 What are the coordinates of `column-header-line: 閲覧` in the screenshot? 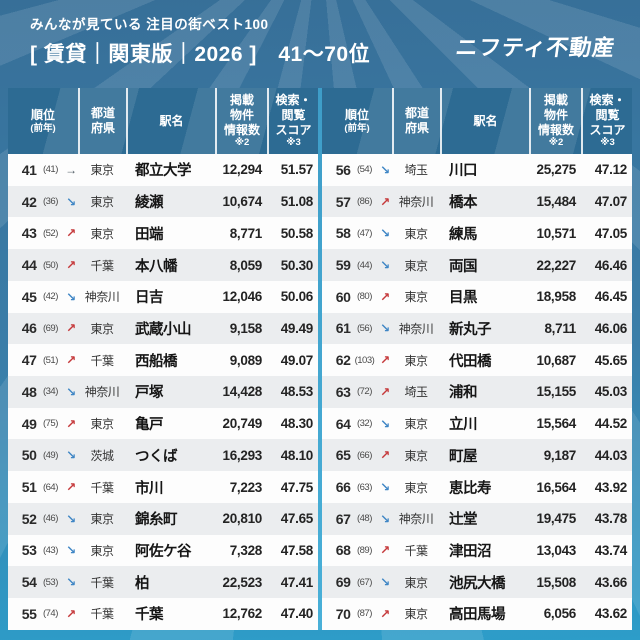 It's located at (293, 114).